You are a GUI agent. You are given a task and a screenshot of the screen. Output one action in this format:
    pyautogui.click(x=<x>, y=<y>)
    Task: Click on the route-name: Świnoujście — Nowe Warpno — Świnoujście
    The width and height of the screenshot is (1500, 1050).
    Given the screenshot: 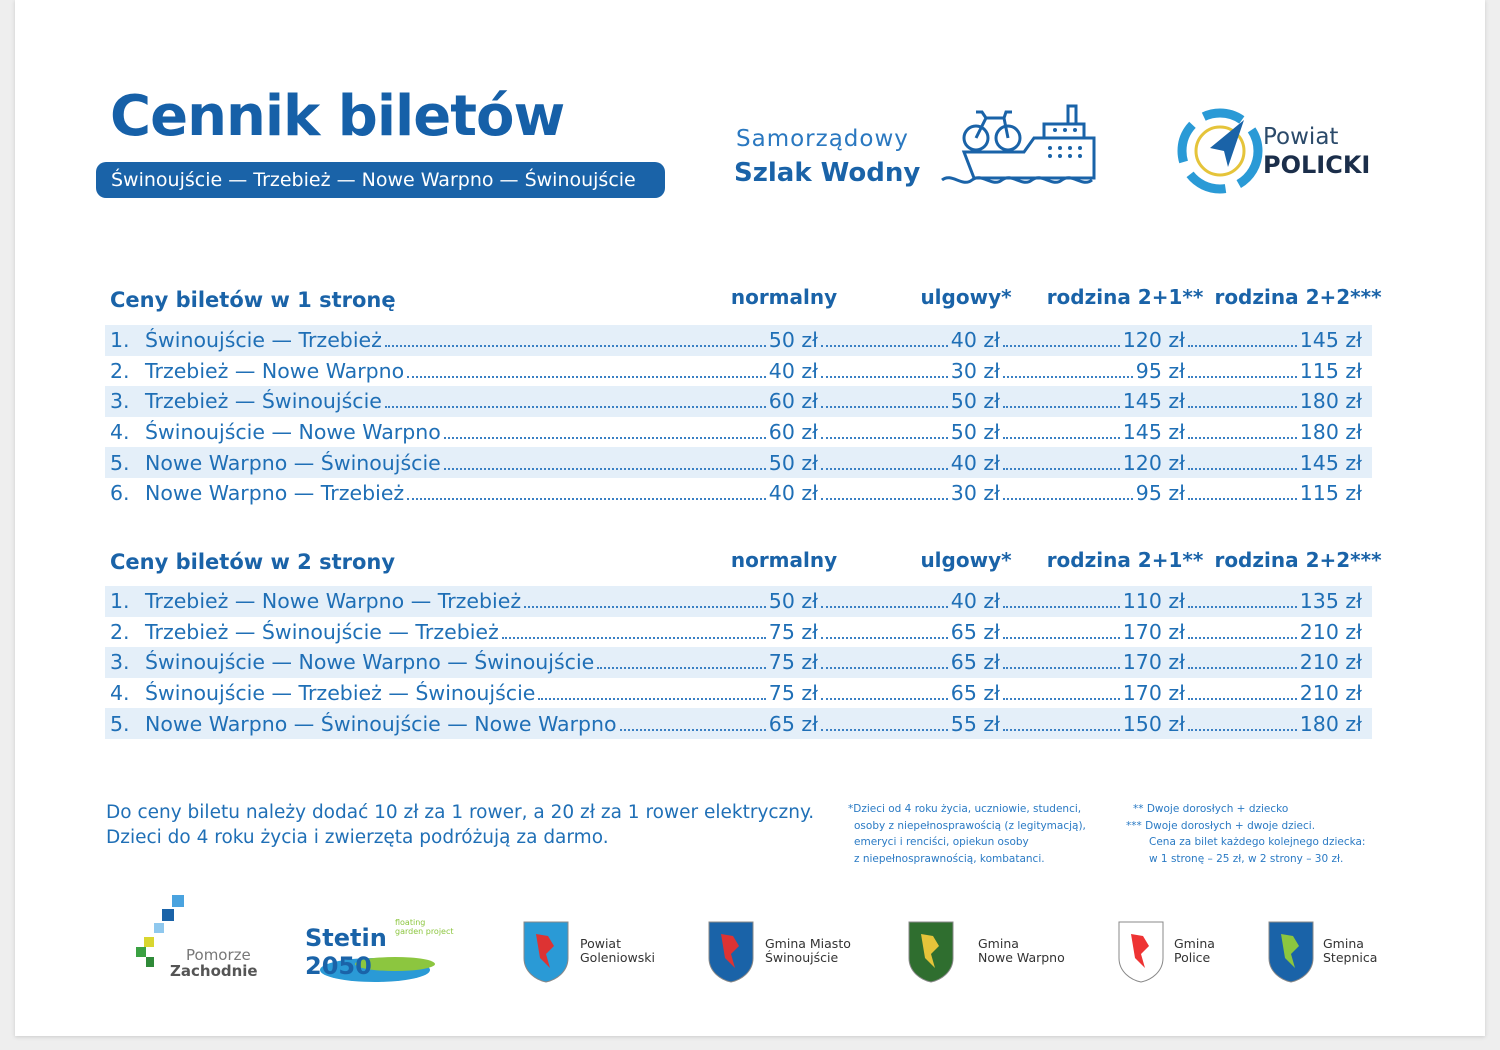 What is the action you would take?
    pyautogui.click(x=370, y=662)
    